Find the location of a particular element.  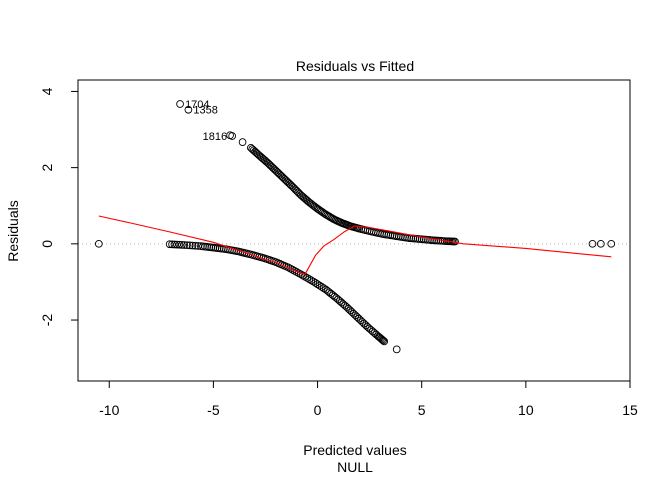

point-label: 1358 is located at coordinates (205, 111).